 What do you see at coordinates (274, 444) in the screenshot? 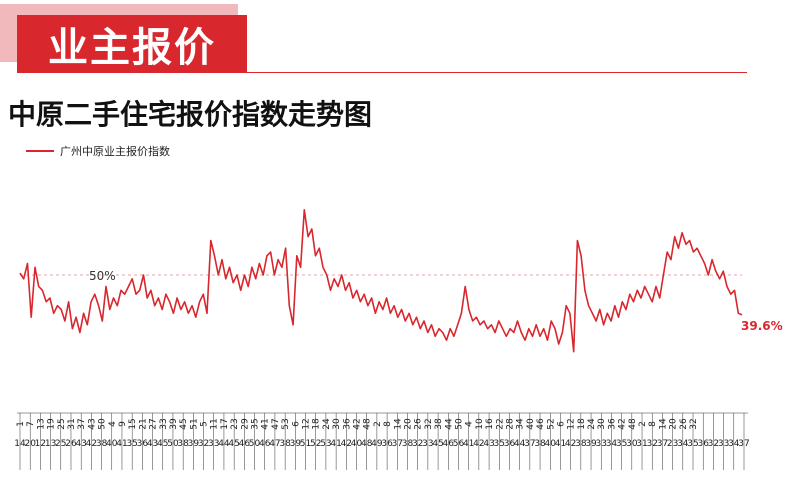
I see `x-tick-label-secondary: 47` at bounding box center [274, 444].